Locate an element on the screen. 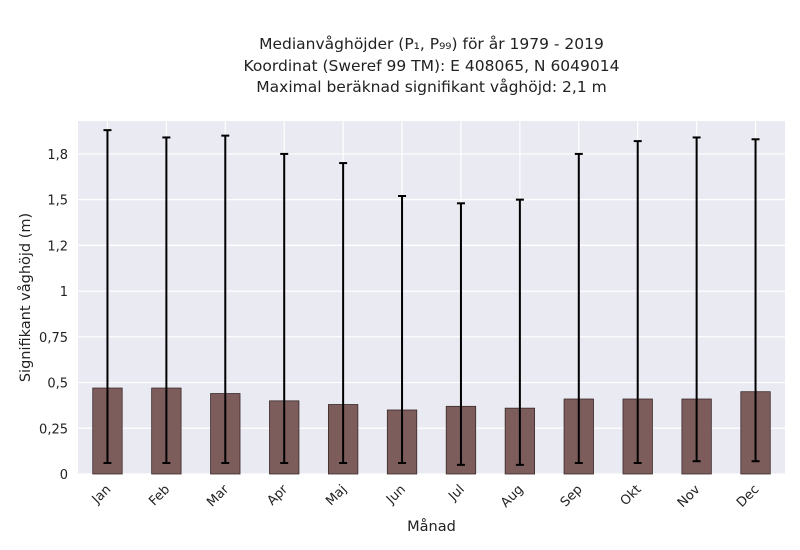 Image resolution: width=800 pixels, height=550 pixels. x-tick-label-maj: Maj is located at coordinates (336, 495).